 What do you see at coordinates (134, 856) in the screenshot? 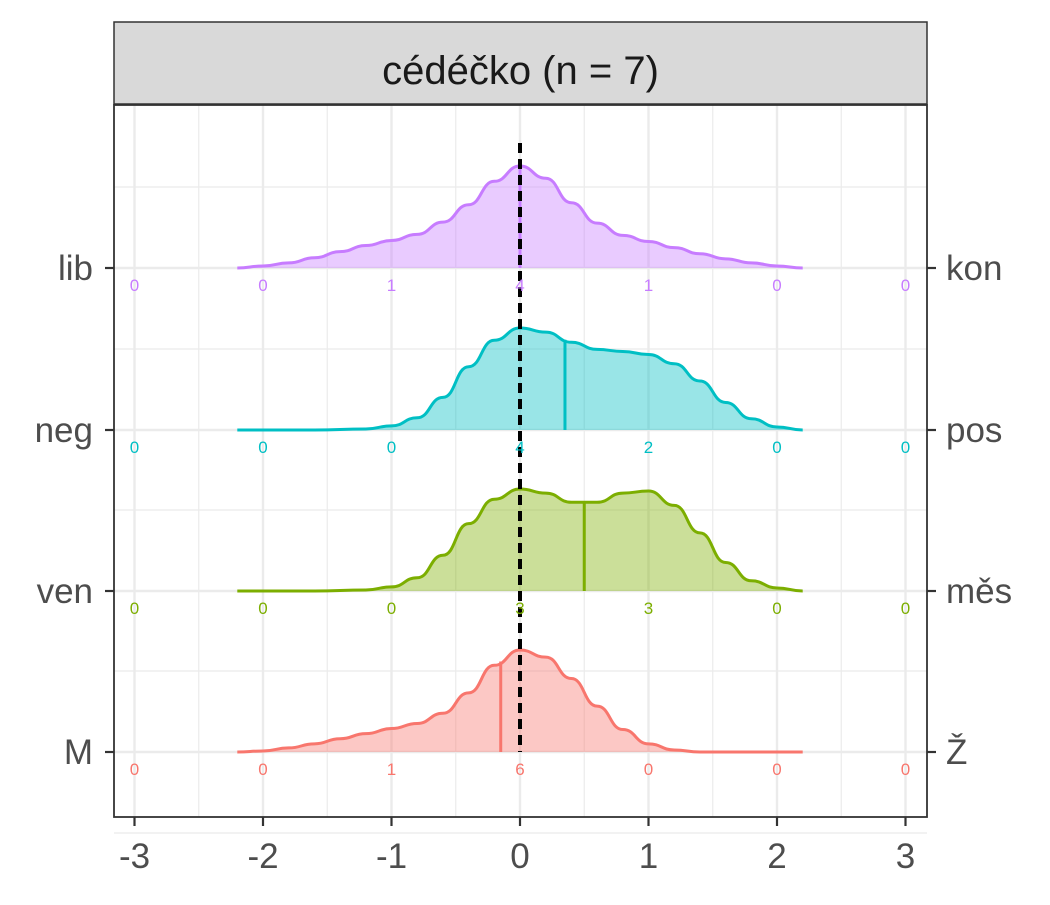
I see `x-tick-label: -3` at bounding box center [134, 856].